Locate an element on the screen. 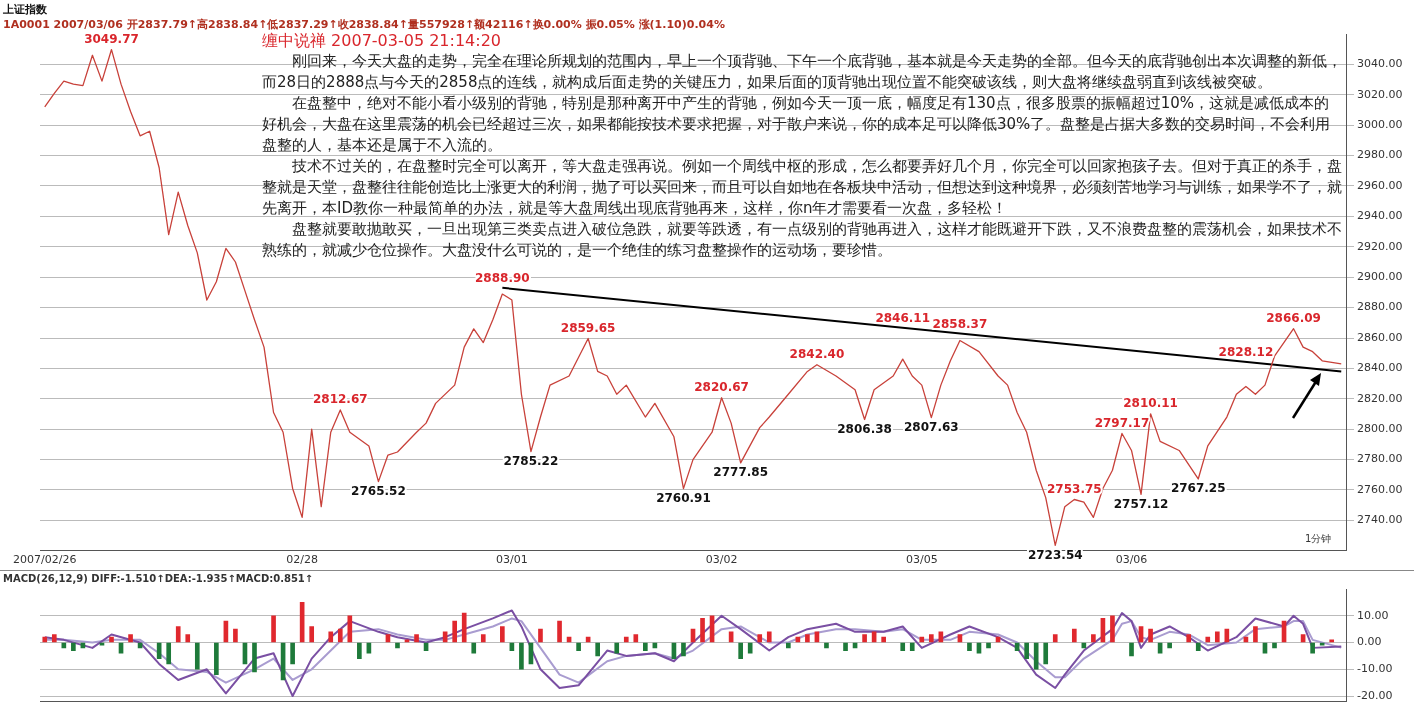 The image size is (1414, 713). annotation: 3049.77 is located at coordinates (111, 38).